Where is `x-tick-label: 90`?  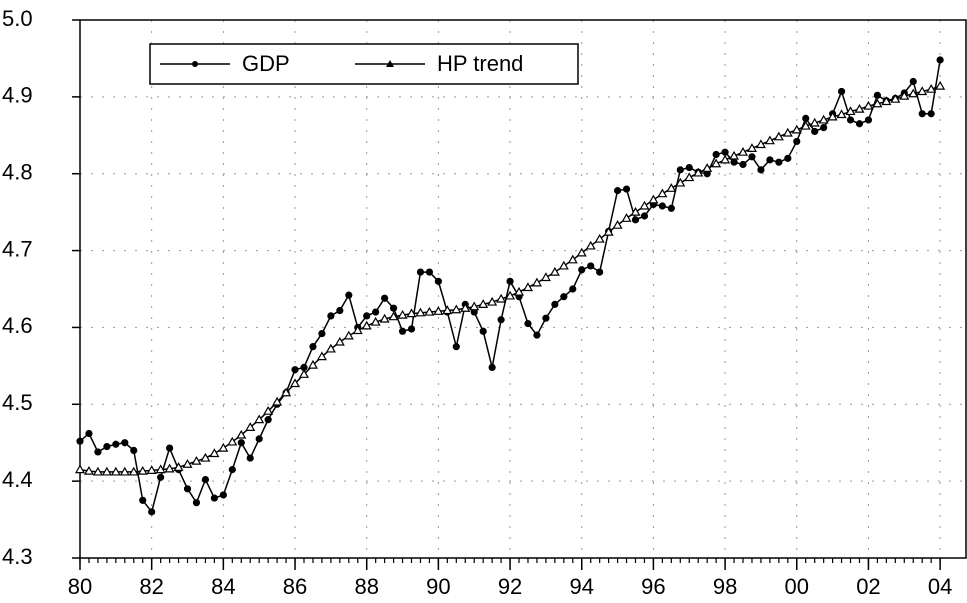 x-tick-label: 90 is located at coordinates (438, 586).